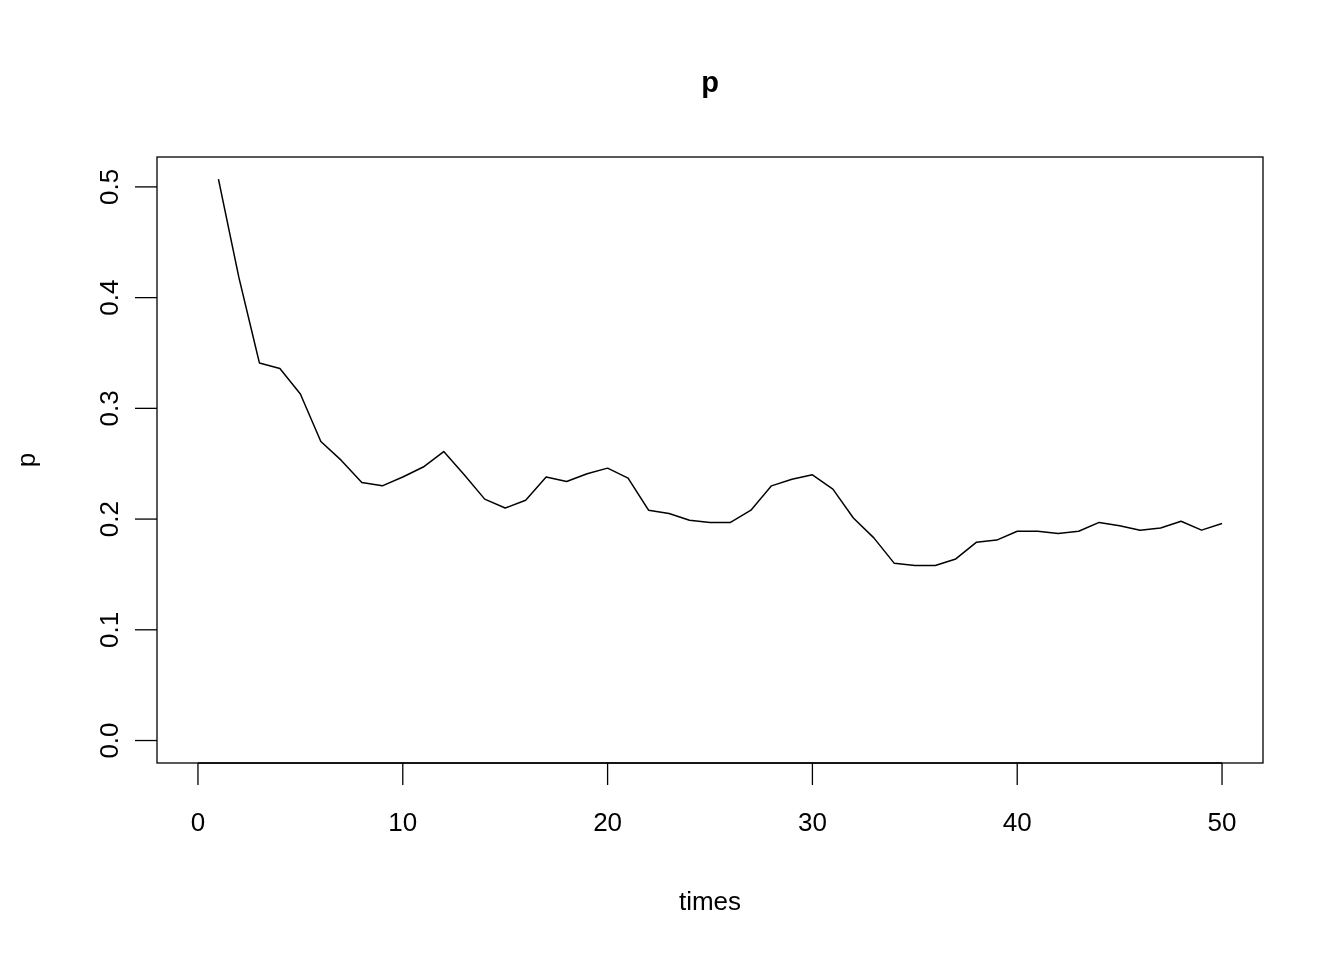 The image size is (1344, 960). I want to click on y-tick-label: 0.4, so click(109, 297).